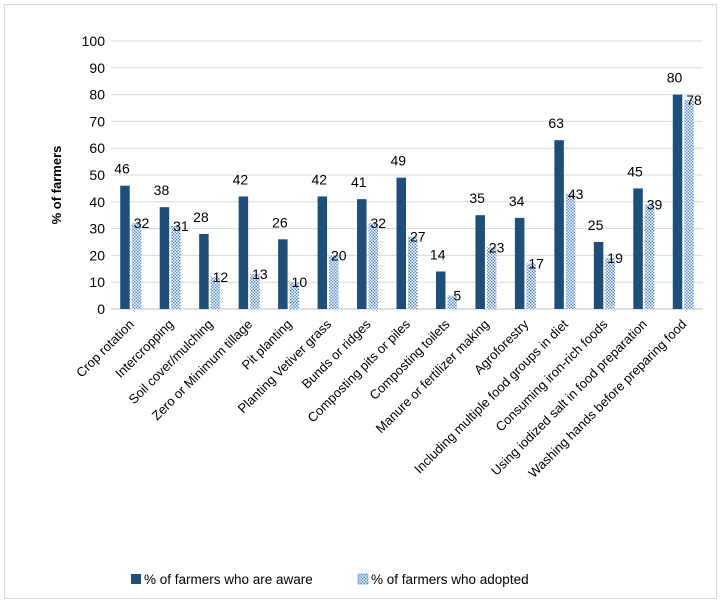  What do you see at coordinates (655, 204) in the screenshot?
I see `data-label-adopted: 39` at bounding box center [655, 204].